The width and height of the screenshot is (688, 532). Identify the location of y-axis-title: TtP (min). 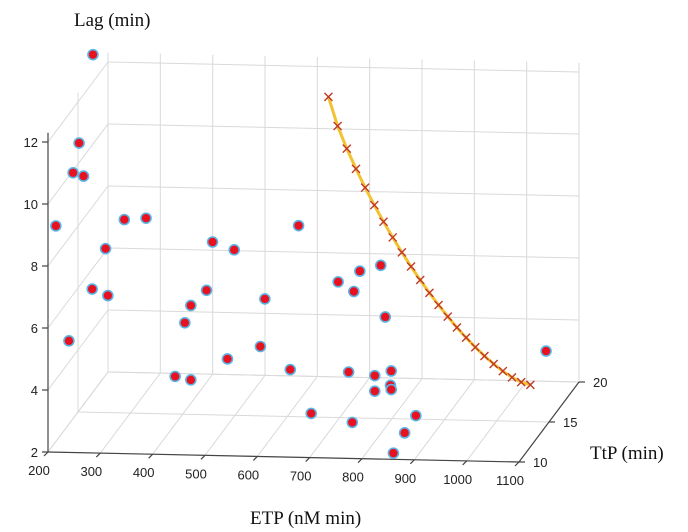
(627, 453).